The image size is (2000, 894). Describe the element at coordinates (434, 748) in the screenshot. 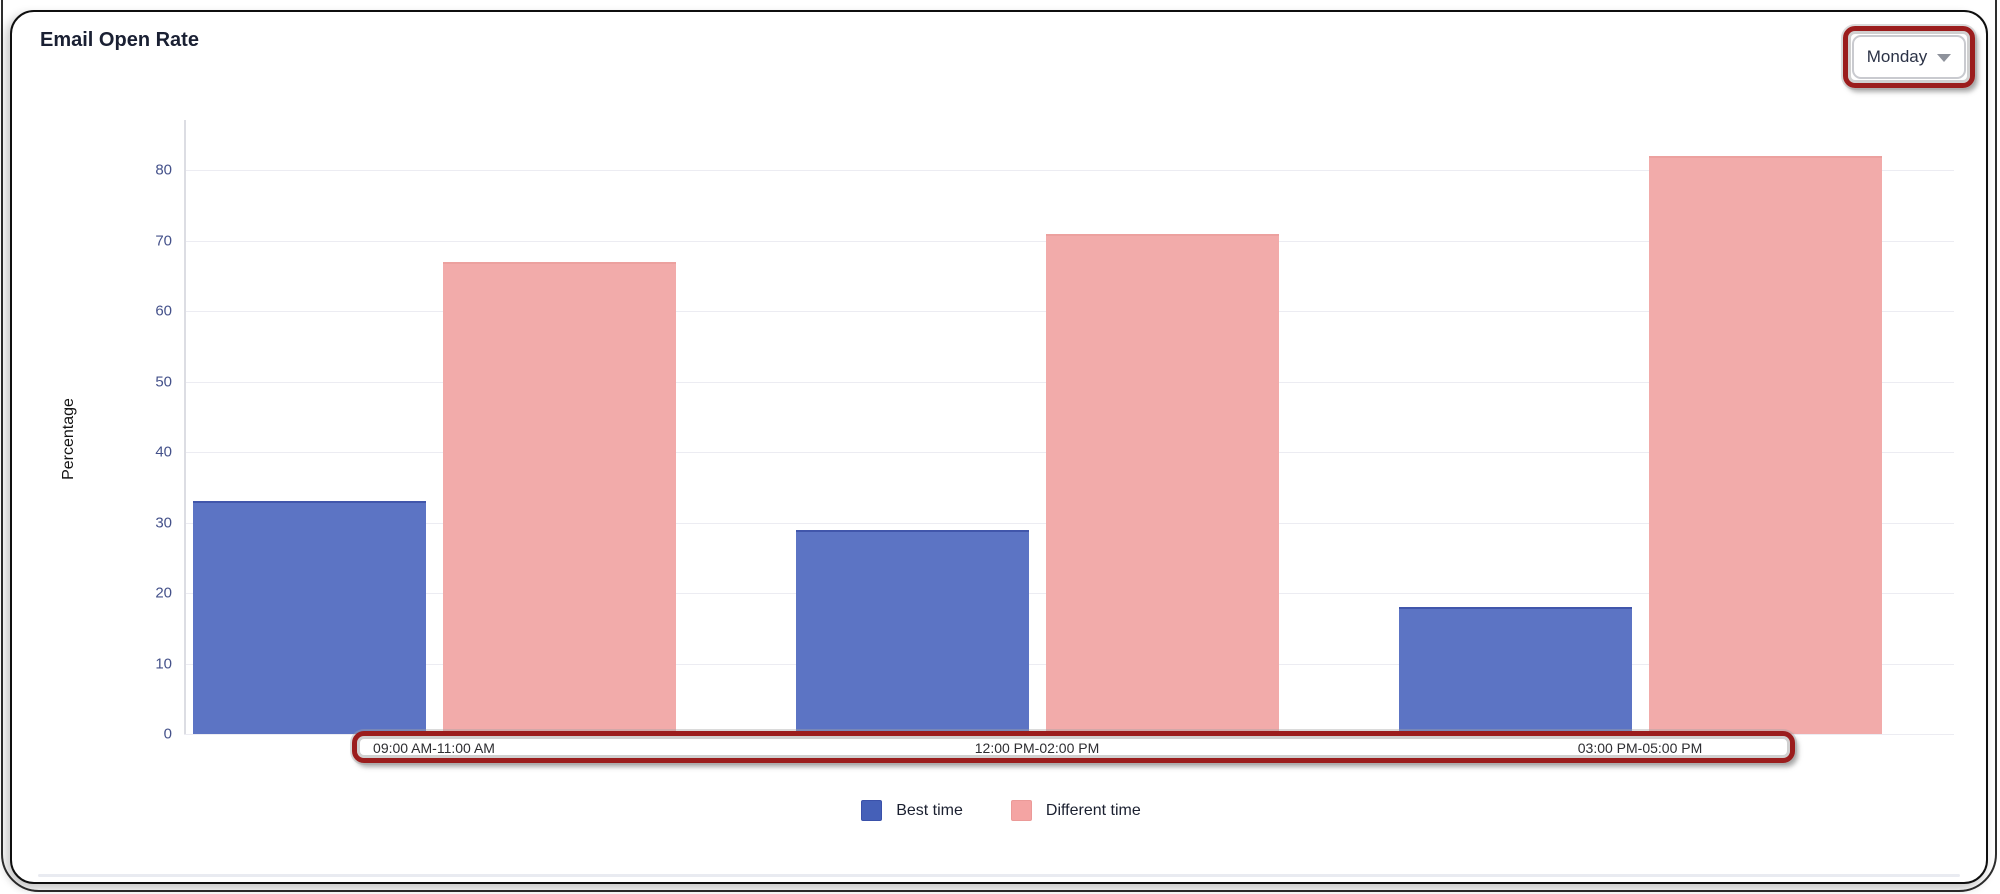

I see `x-axis-label-0: 09:00 AM-11:00 AM` at that location.